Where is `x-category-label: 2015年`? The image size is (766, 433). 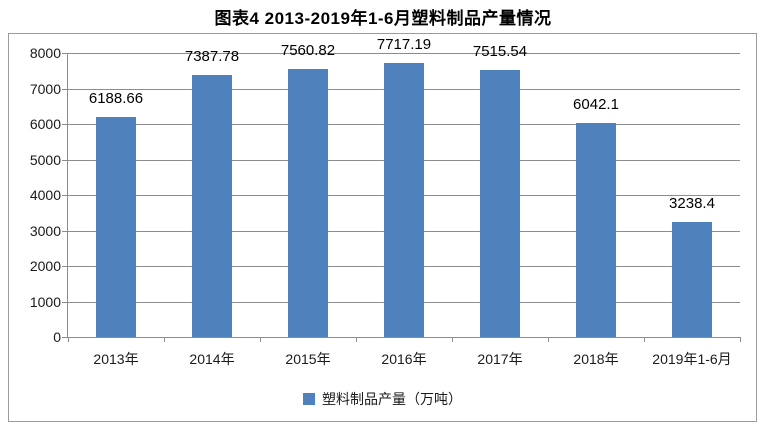
x-category-label: 2015年 is located at coordinates (308, 359).